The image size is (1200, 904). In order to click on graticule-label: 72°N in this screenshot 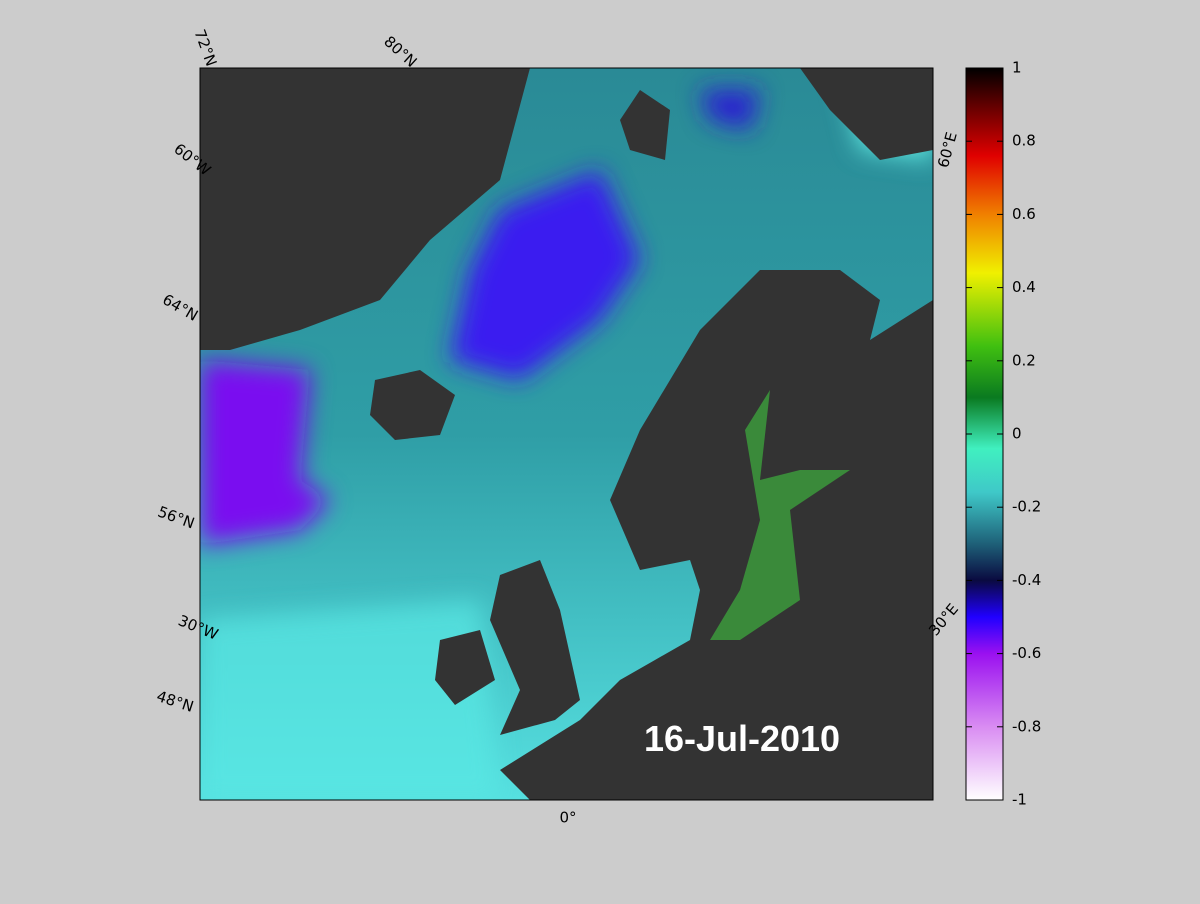, I will do `click(206, 48)`.